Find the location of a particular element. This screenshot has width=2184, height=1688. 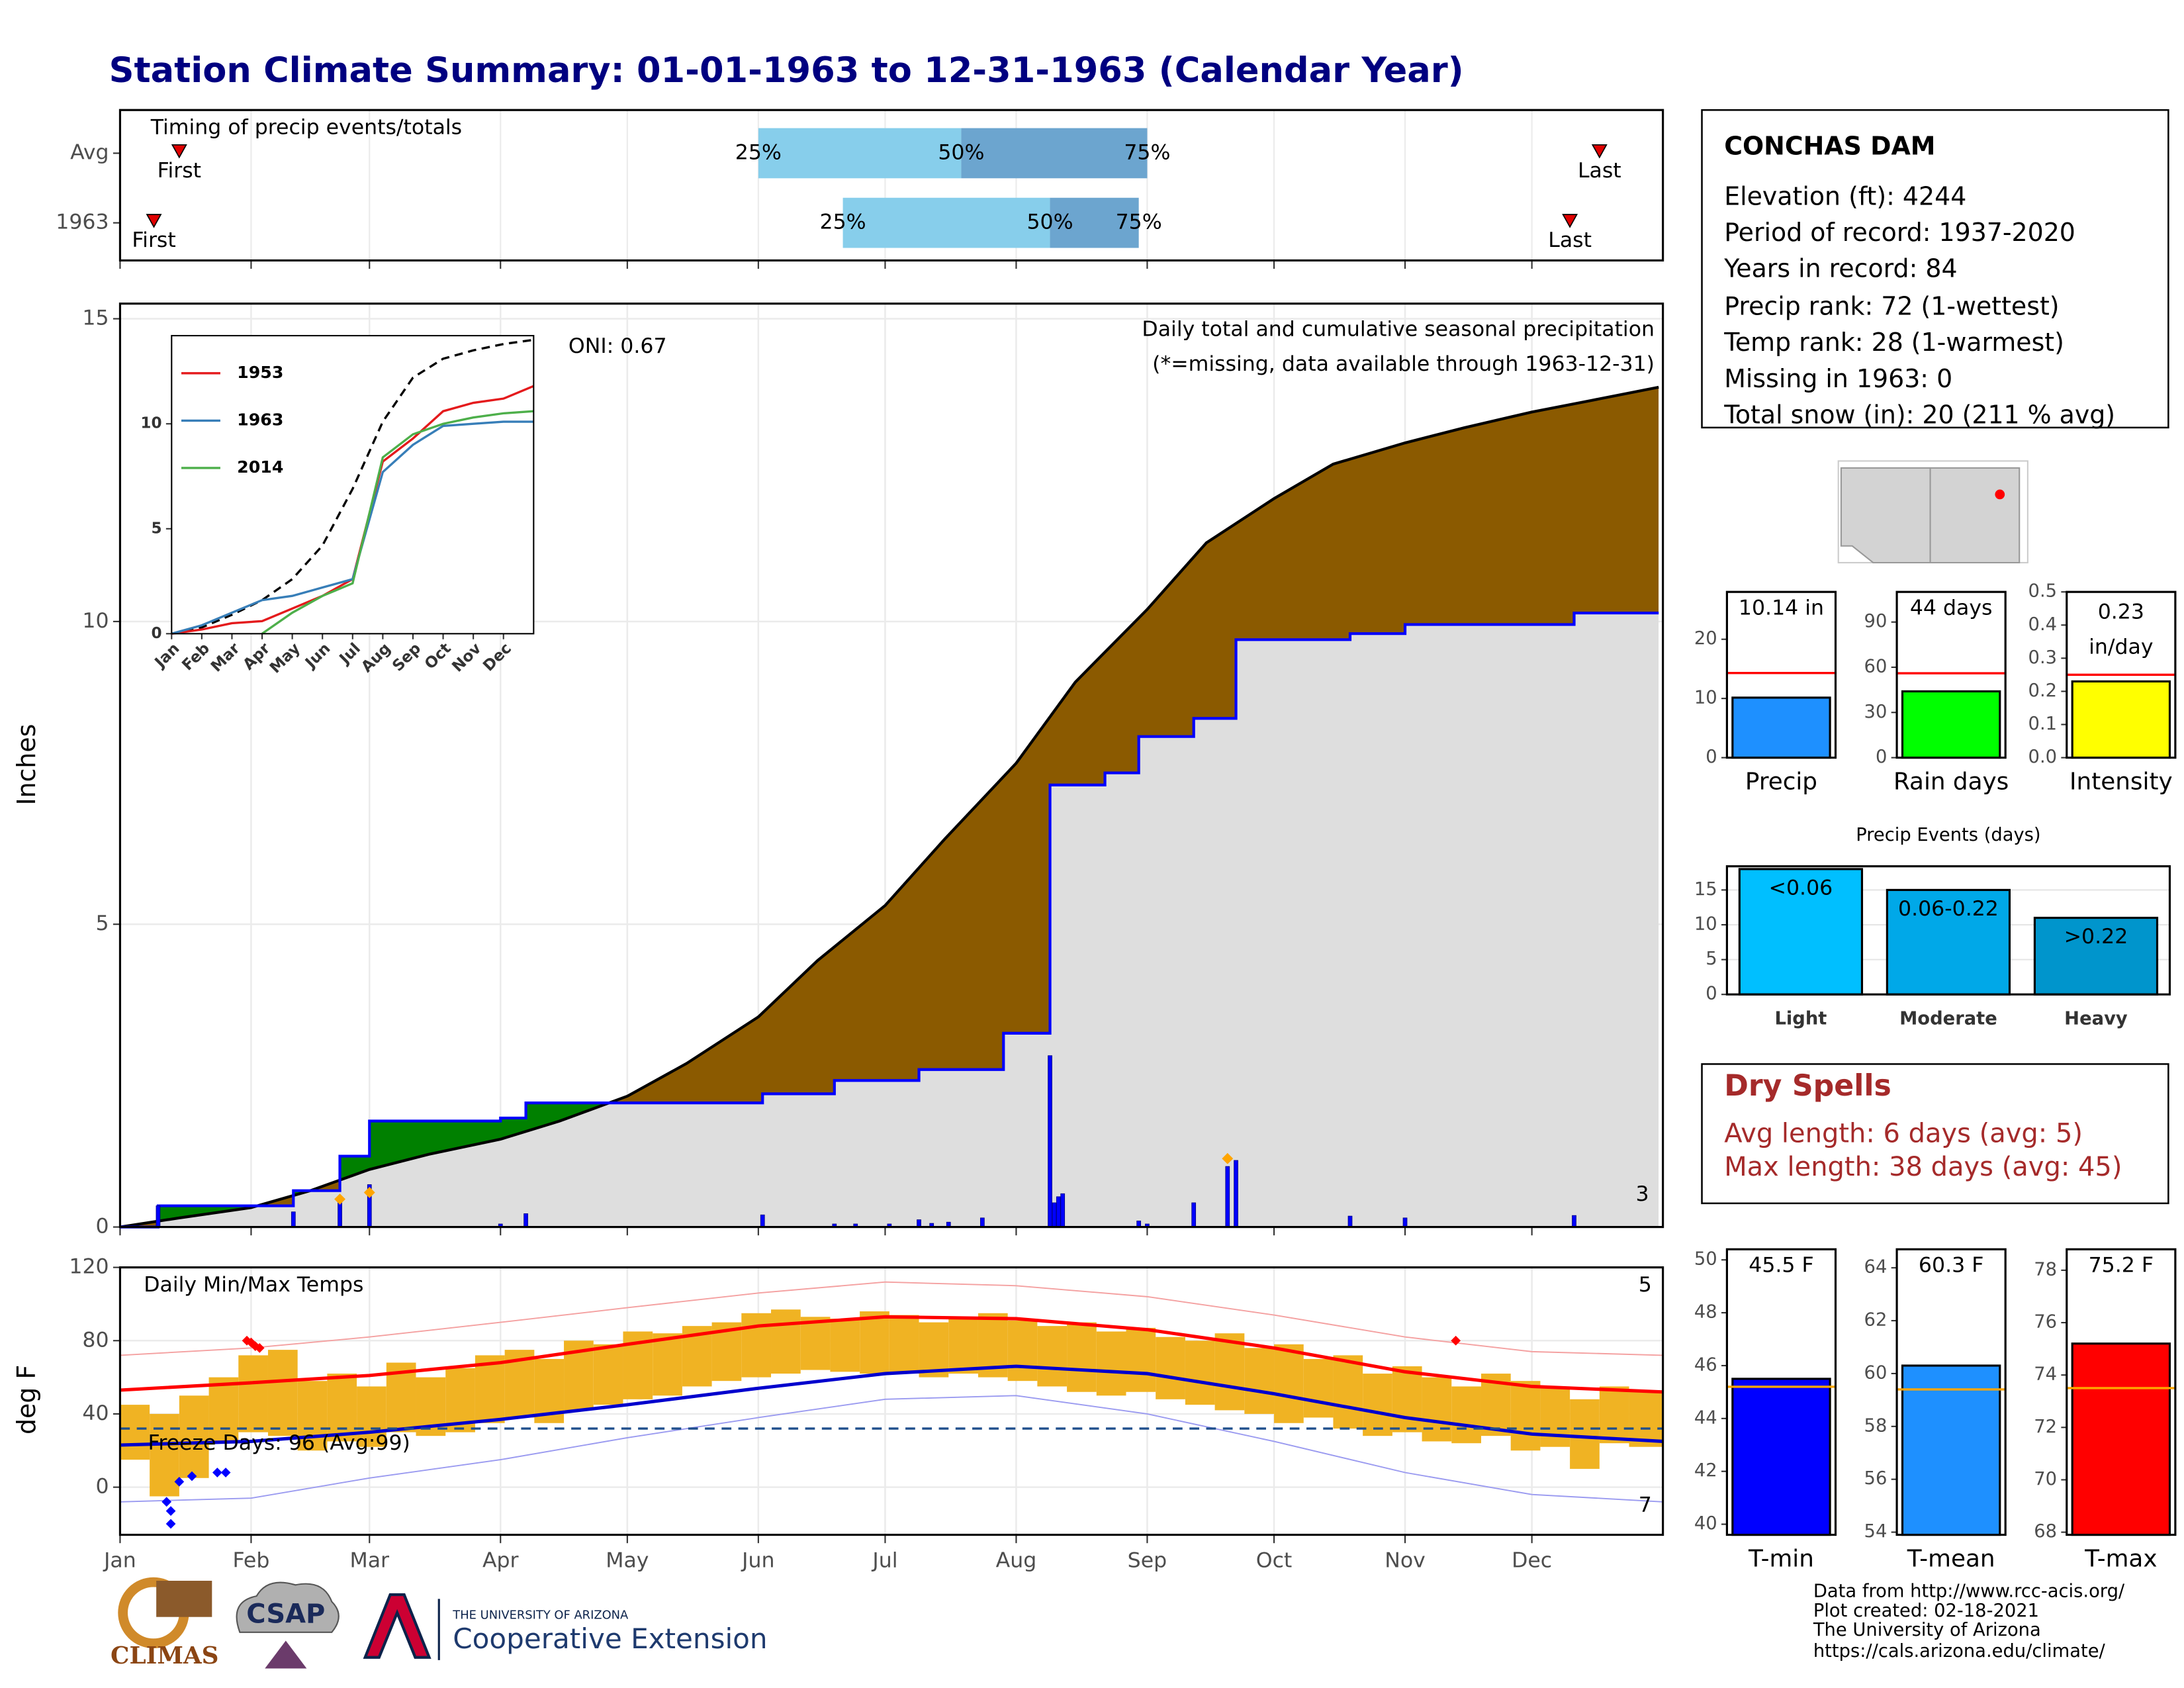

category-label: T-max is located at coordinates (2120, 1558).